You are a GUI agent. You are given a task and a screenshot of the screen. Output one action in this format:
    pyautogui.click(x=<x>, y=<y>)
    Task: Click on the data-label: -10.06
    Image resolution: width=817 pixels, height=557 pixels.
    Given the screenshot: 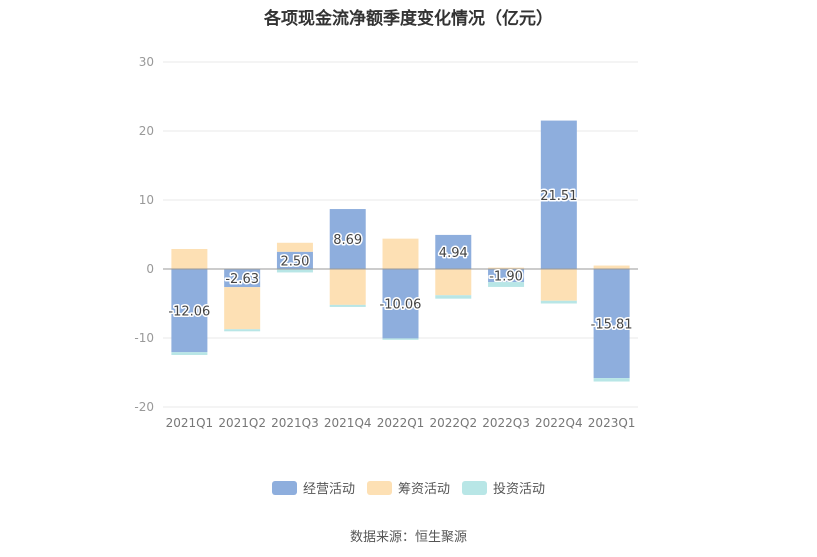 What is the action you would take?
    pyautogui.click(x=401, y=305)
    